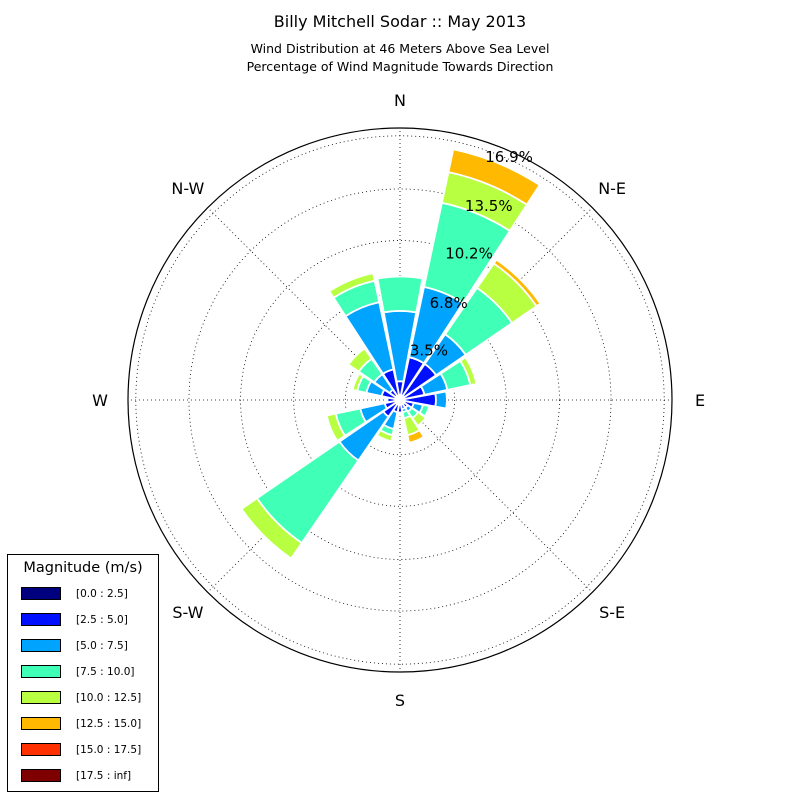 The height and width of the screenshot is (800, 800). What do you see at coordinates (109, 698) in the screenshot?
I see `legend-label: [10.0 : 12.5]` at bounding box center [109, 698].